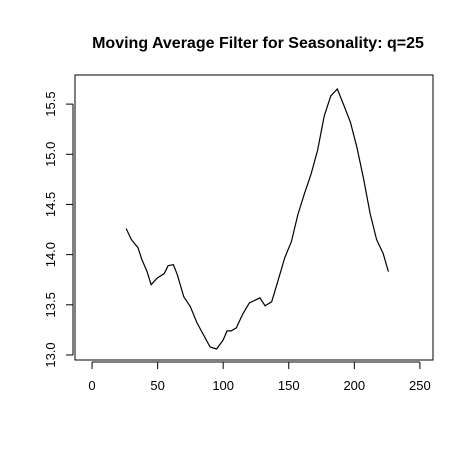 Image resolution: width=475 pixels, height=458 pixels. Describe the element at coordinates (420, 385) in the screenshot. I see `x-tick-label: 250` at that location.